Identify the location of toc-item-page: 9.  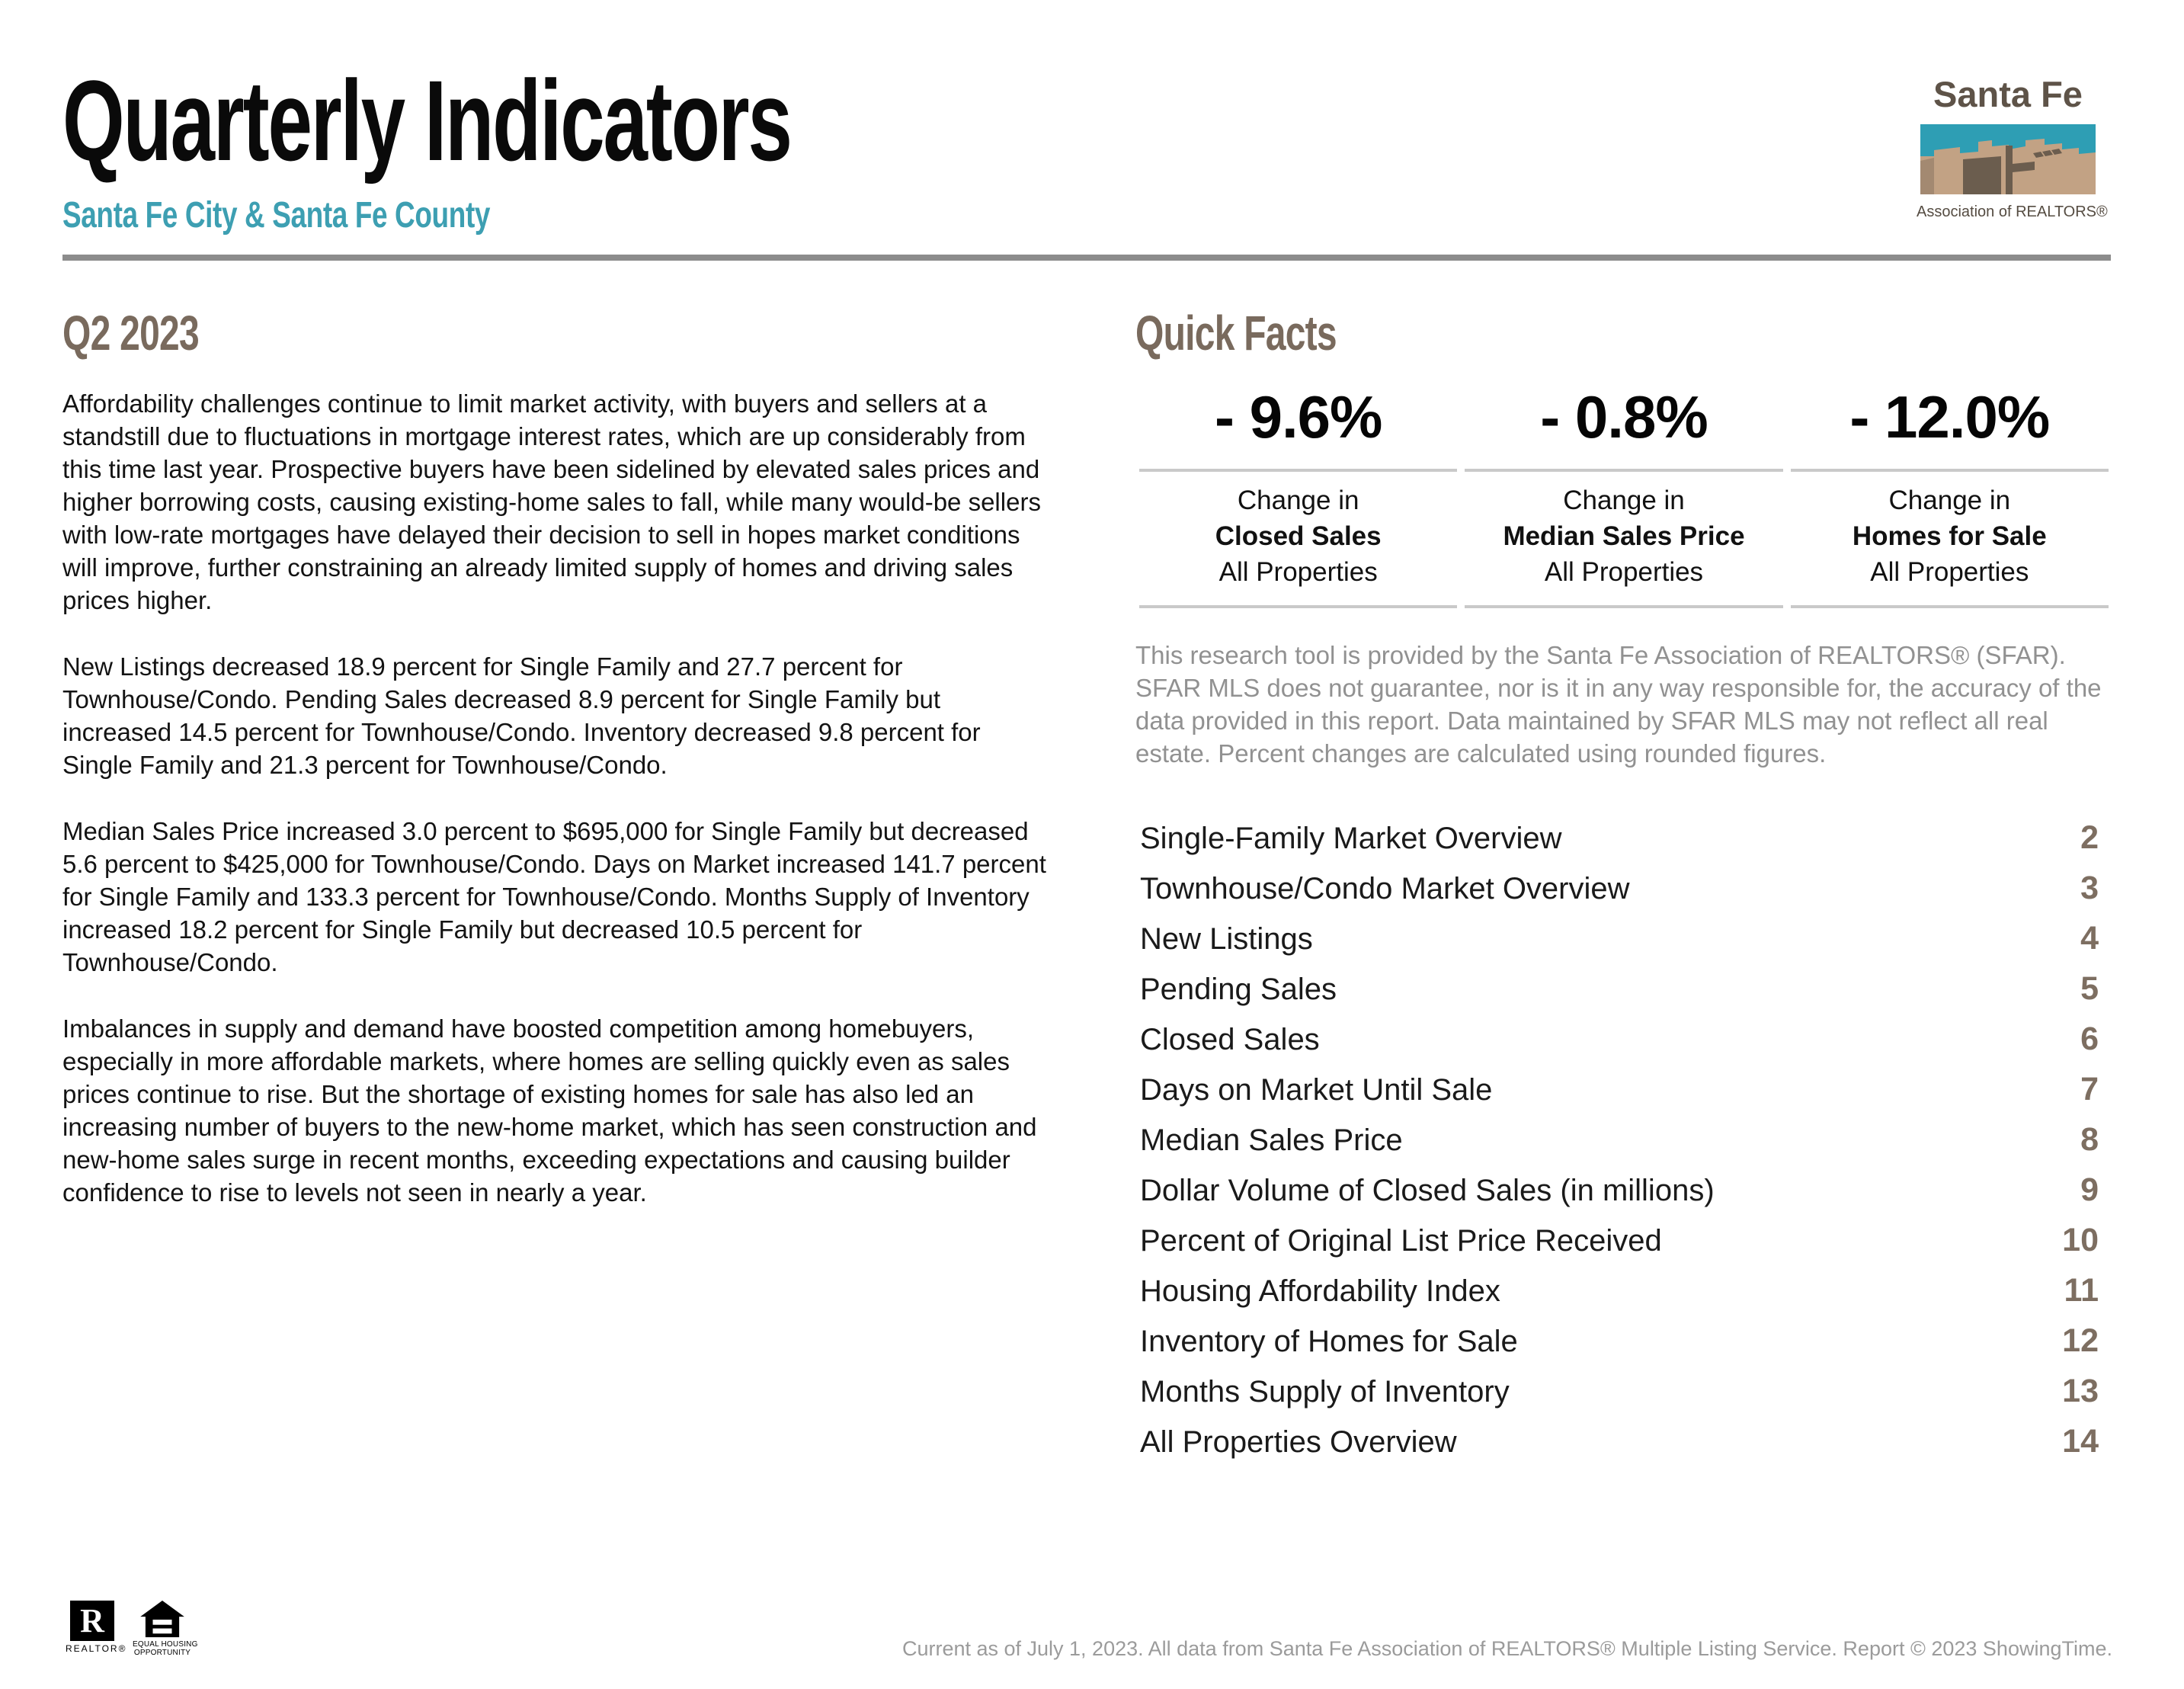
(2089, 1189).